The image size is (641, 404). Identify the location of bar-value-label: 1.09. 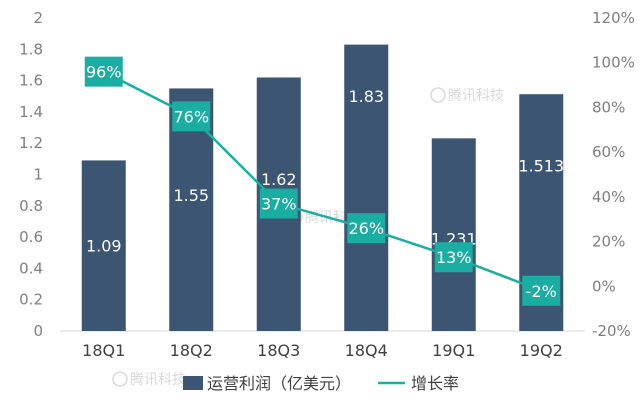
(104, 246).